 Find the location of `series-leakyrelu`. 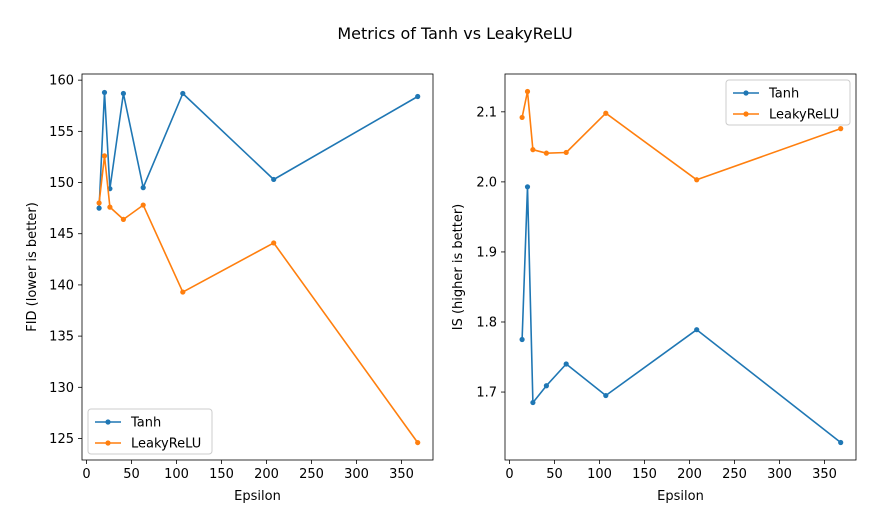

series-leakyrelu is located at coordinates (681, 135).